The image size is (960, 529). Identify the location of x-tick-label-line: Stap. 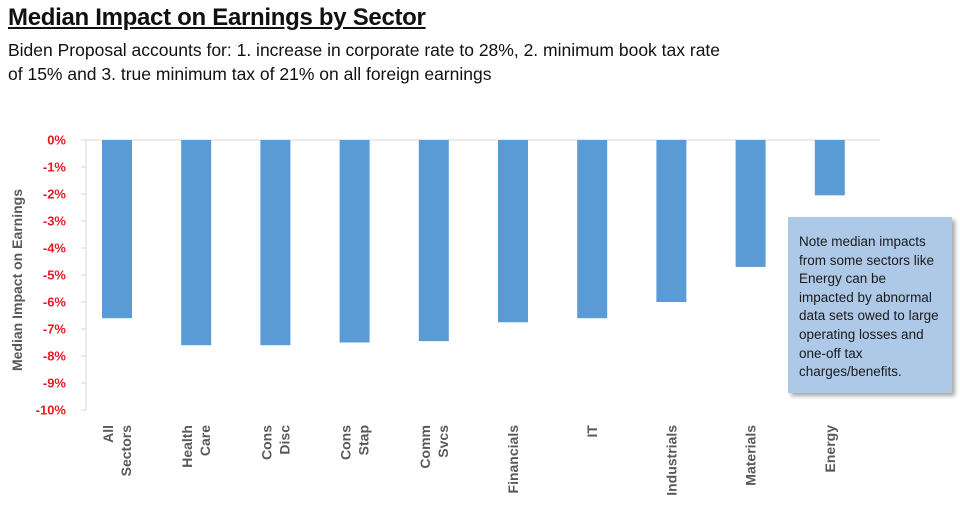
(364, 440).